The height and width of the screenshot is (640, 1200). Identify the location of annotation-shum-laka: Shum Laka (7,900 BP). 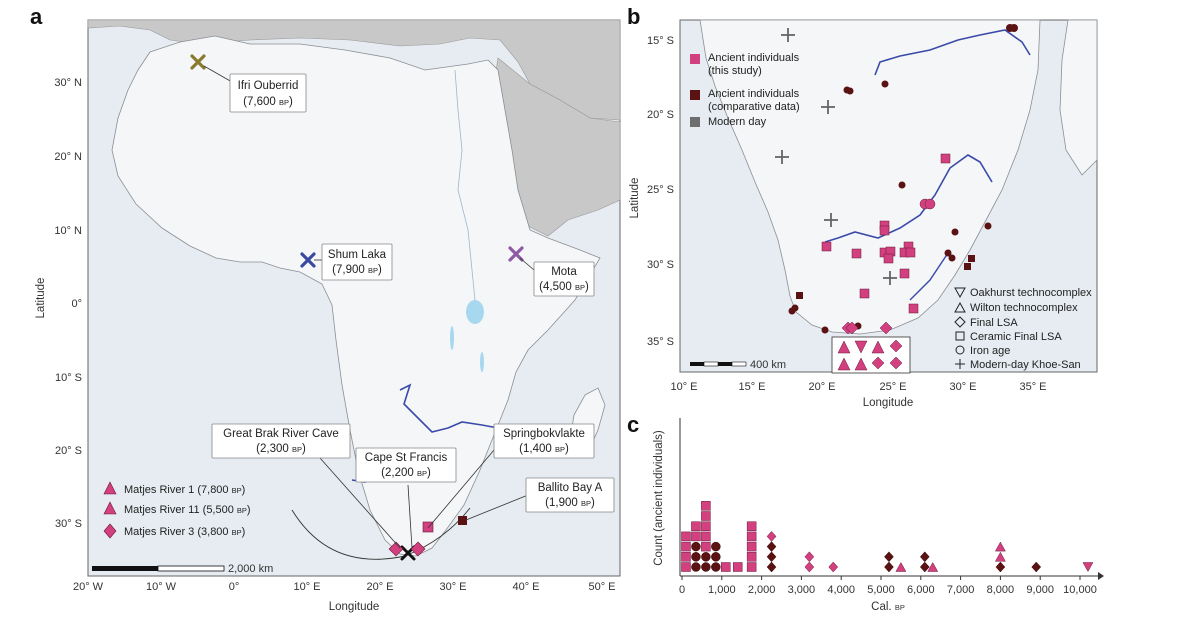
(357, 262).